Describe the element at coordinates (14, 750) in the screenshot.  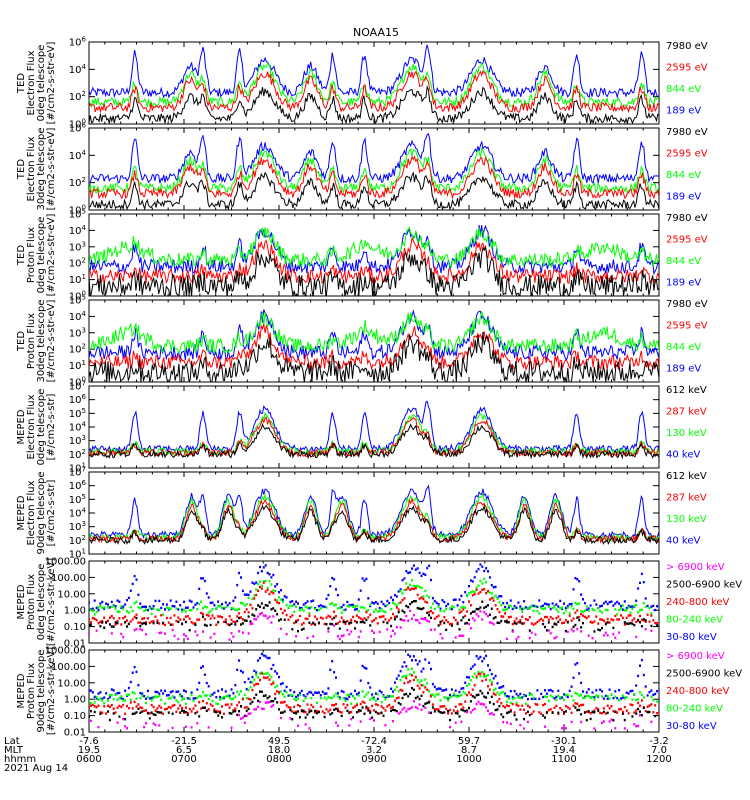
I see `x-axis-row-label: MLT` at that location.